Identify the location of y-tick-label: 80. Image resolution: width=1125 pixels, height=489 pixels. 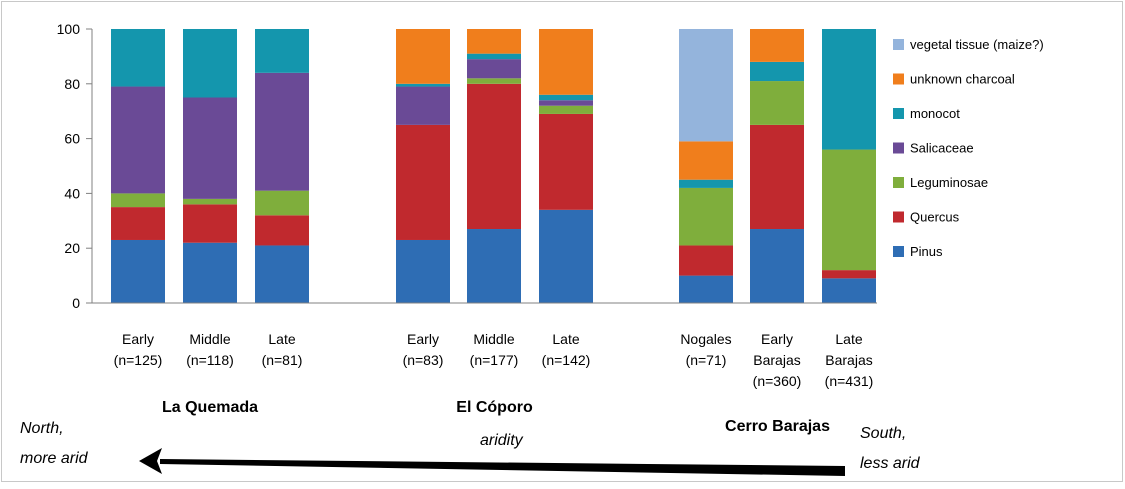
(72, 84).